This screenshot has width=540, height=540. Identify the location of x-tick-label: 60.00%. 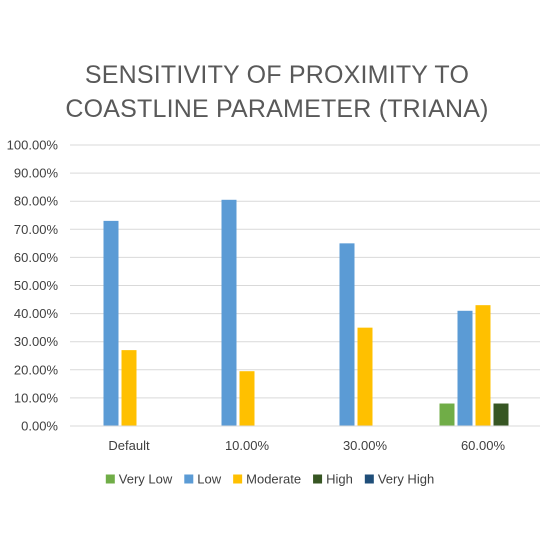
(483, 445).